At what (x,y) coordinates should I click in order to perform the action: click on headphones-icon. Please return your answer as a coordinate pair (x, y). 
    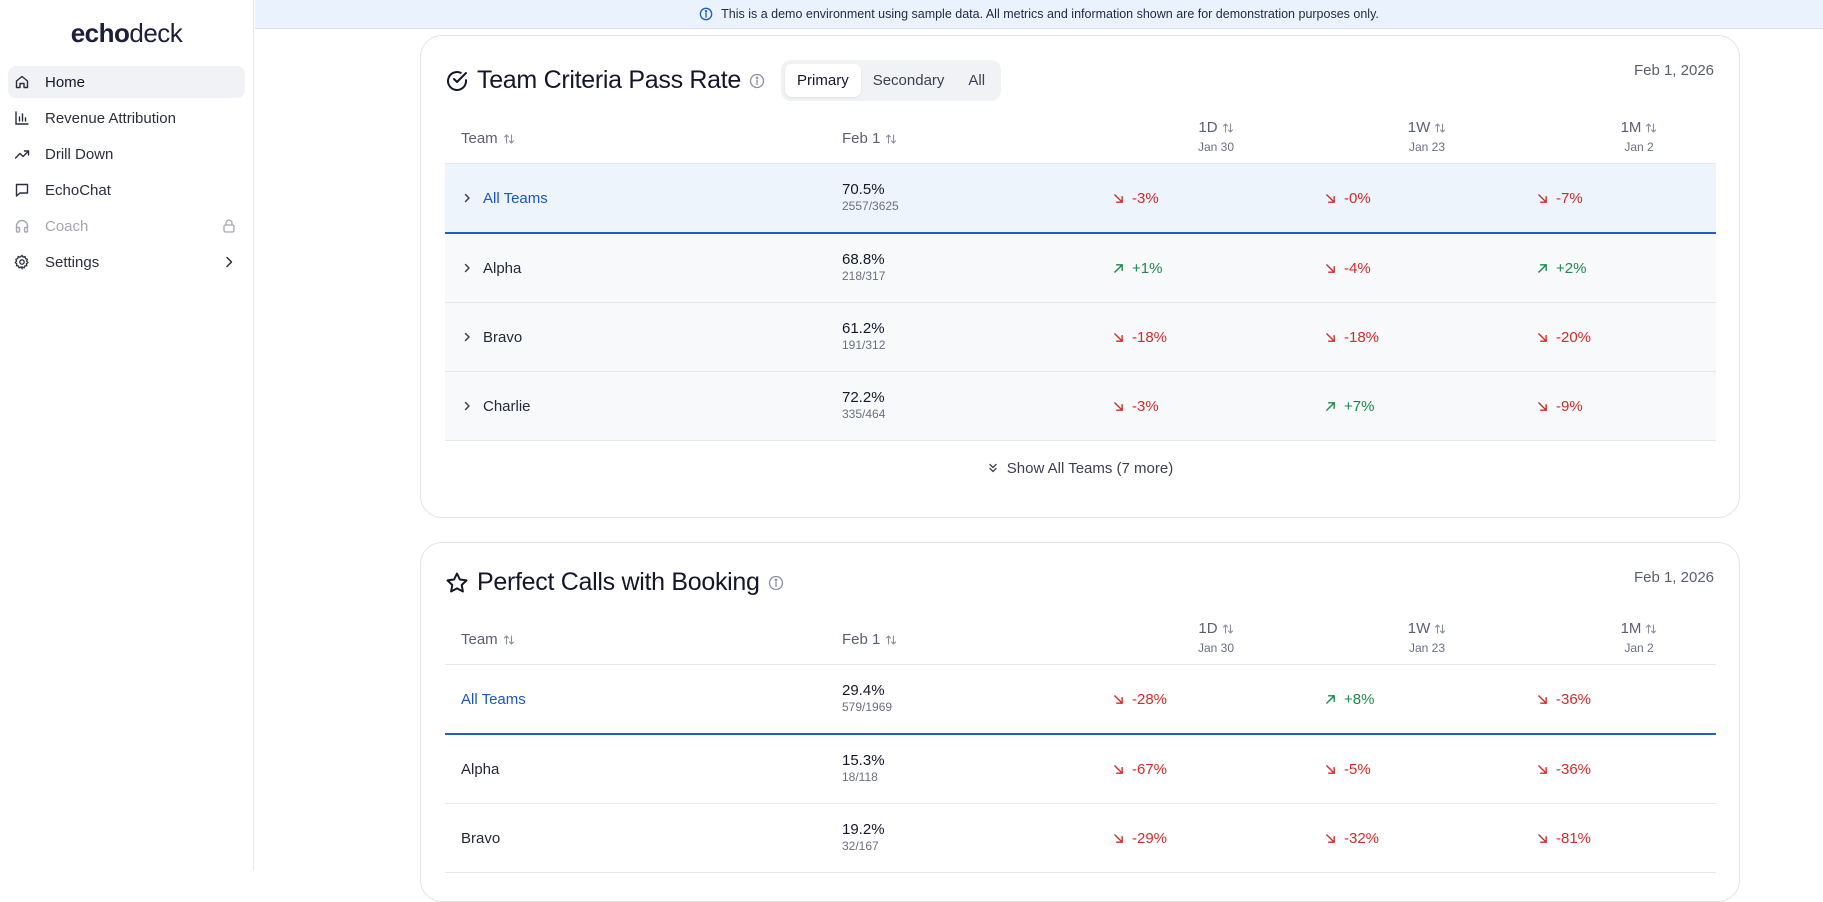
    Looking at the image, I should click on (22, 226).